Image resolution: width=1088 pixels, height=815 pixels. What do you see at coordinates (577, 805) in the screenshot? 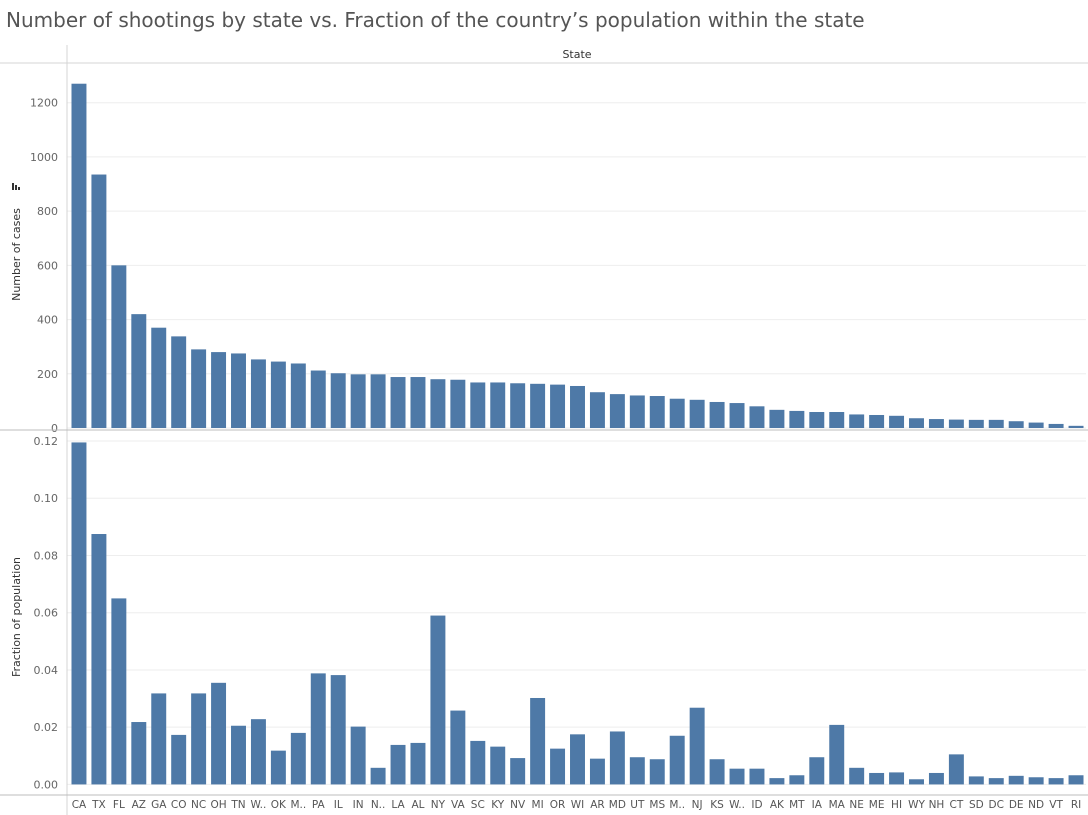
I see `x-tick-label: WI` at bounding box center [577, 805].